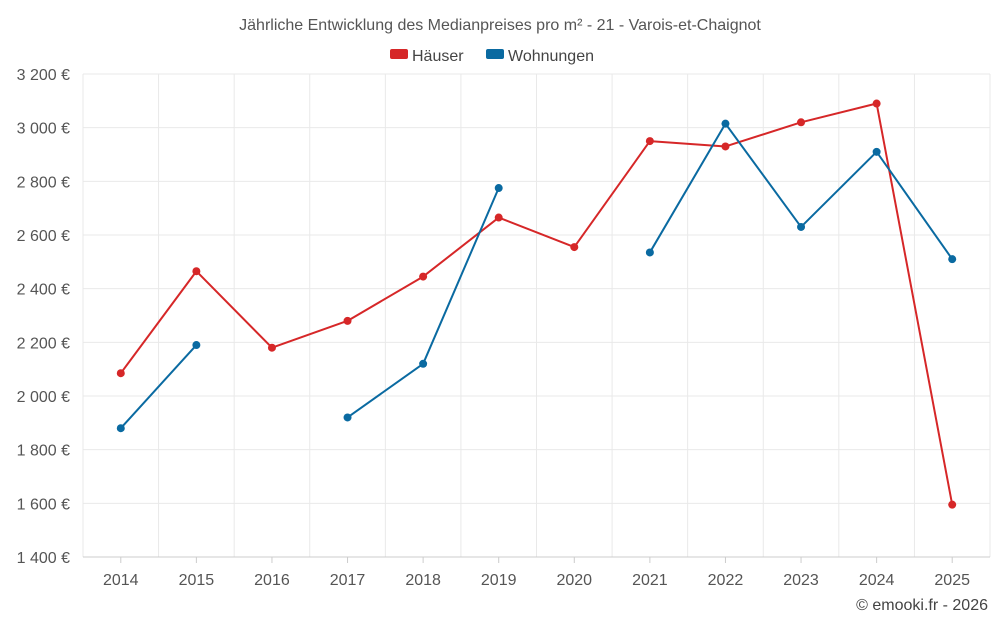  I want to click on y-tick-label: 1 400 €, so click(43, 558).